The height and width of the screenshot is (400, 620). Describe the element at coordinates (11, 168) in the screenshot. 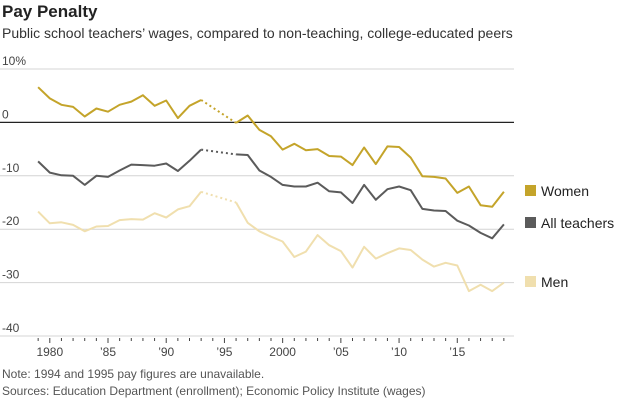

I see `y-tick-label: -10` at that location.